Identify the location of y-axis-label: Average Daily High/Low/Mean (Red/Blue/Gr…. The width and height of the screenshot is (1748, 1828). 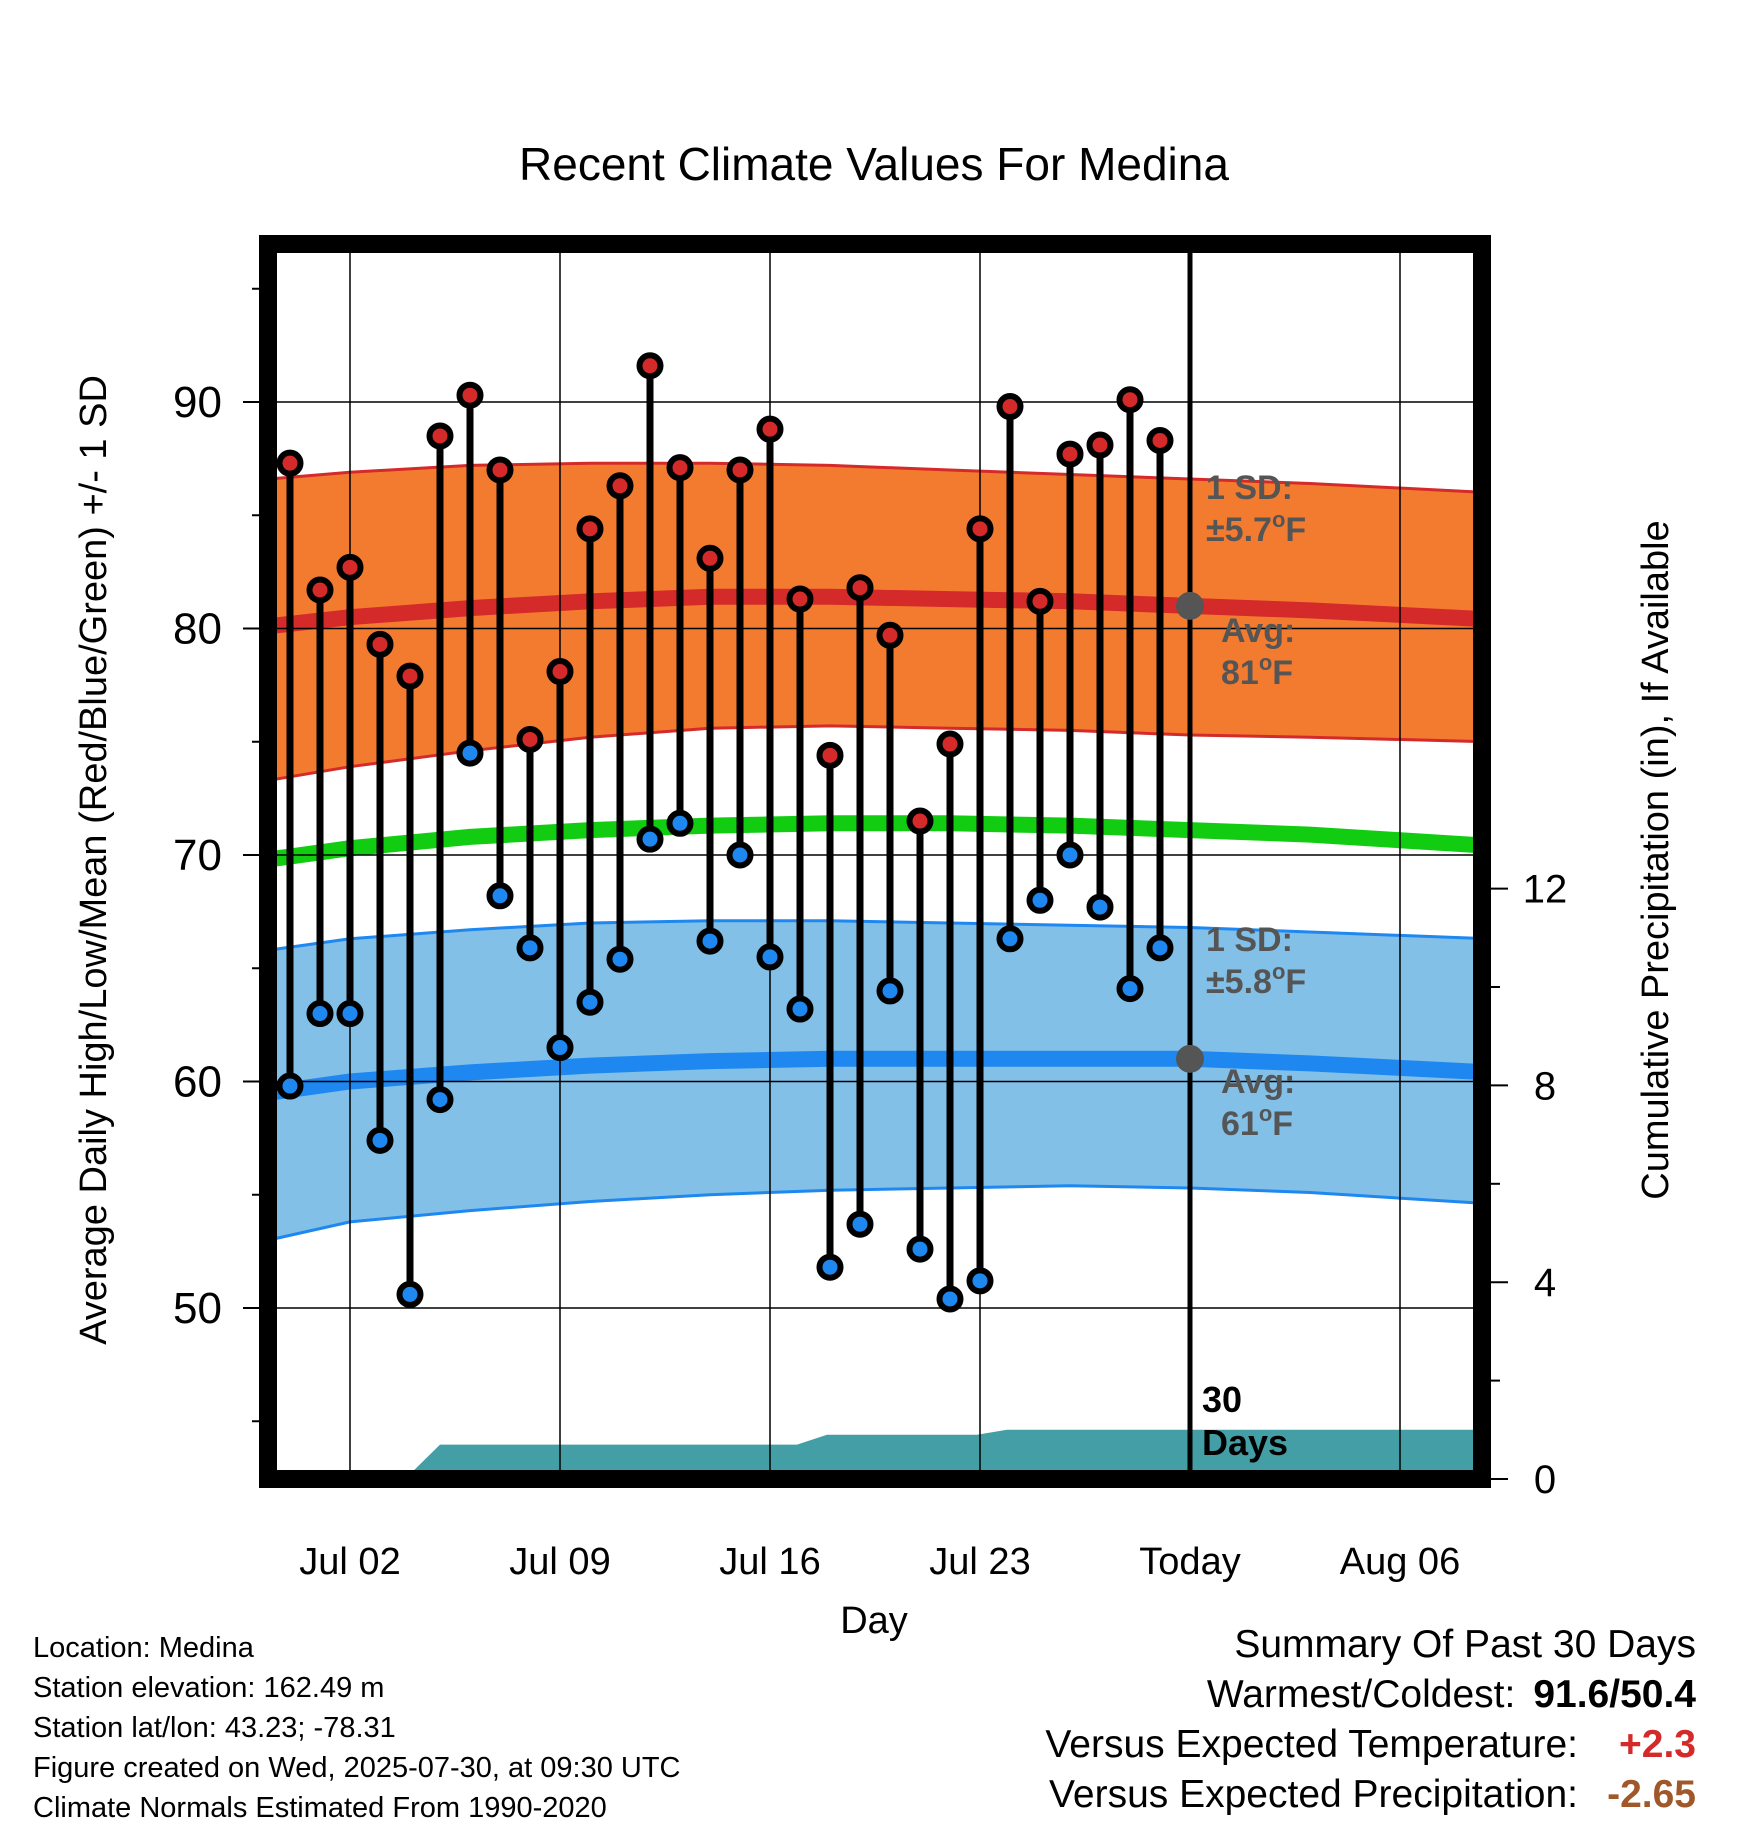
(94, 860).